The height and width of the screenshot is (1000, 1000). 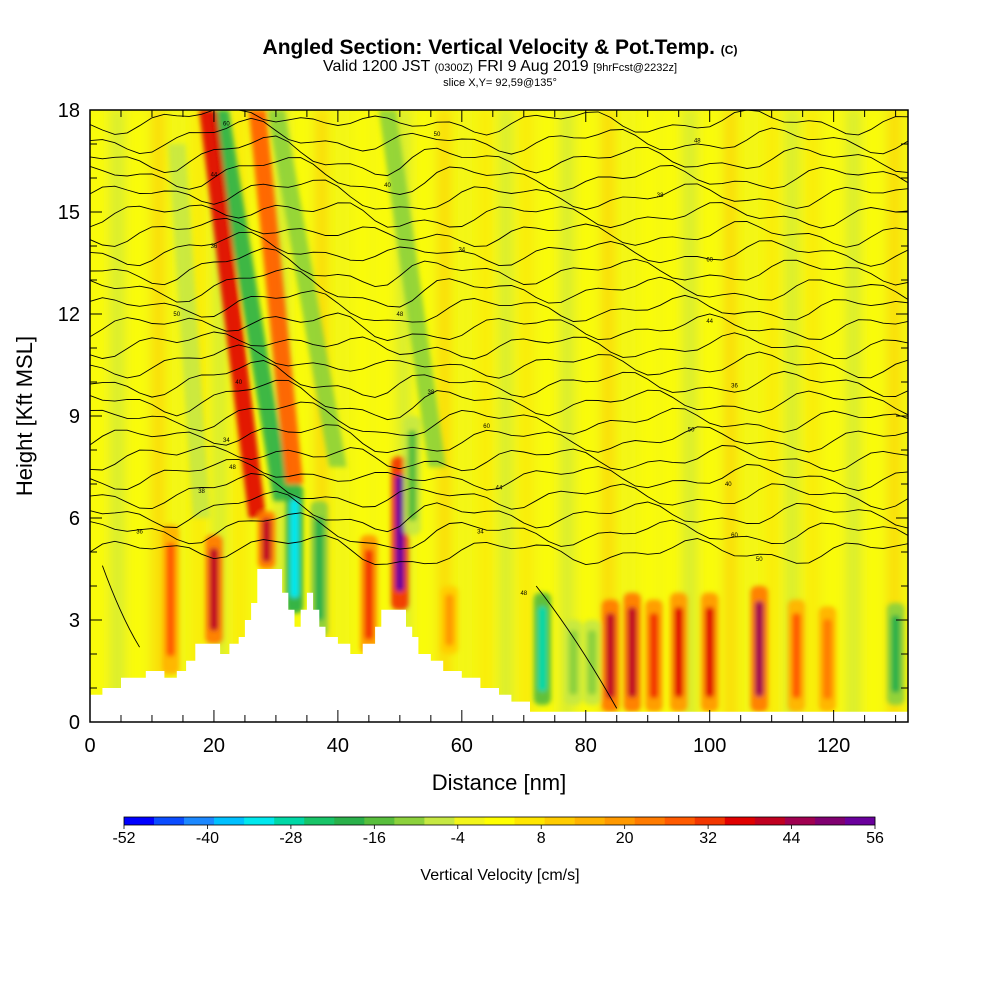 I want to click on colorbar-tick-label: 32, so click(x=708, y=838).